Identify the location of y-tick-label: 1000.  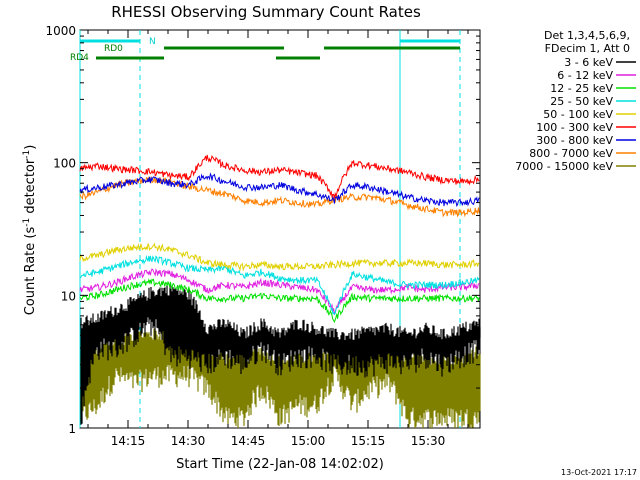
(60, 31).